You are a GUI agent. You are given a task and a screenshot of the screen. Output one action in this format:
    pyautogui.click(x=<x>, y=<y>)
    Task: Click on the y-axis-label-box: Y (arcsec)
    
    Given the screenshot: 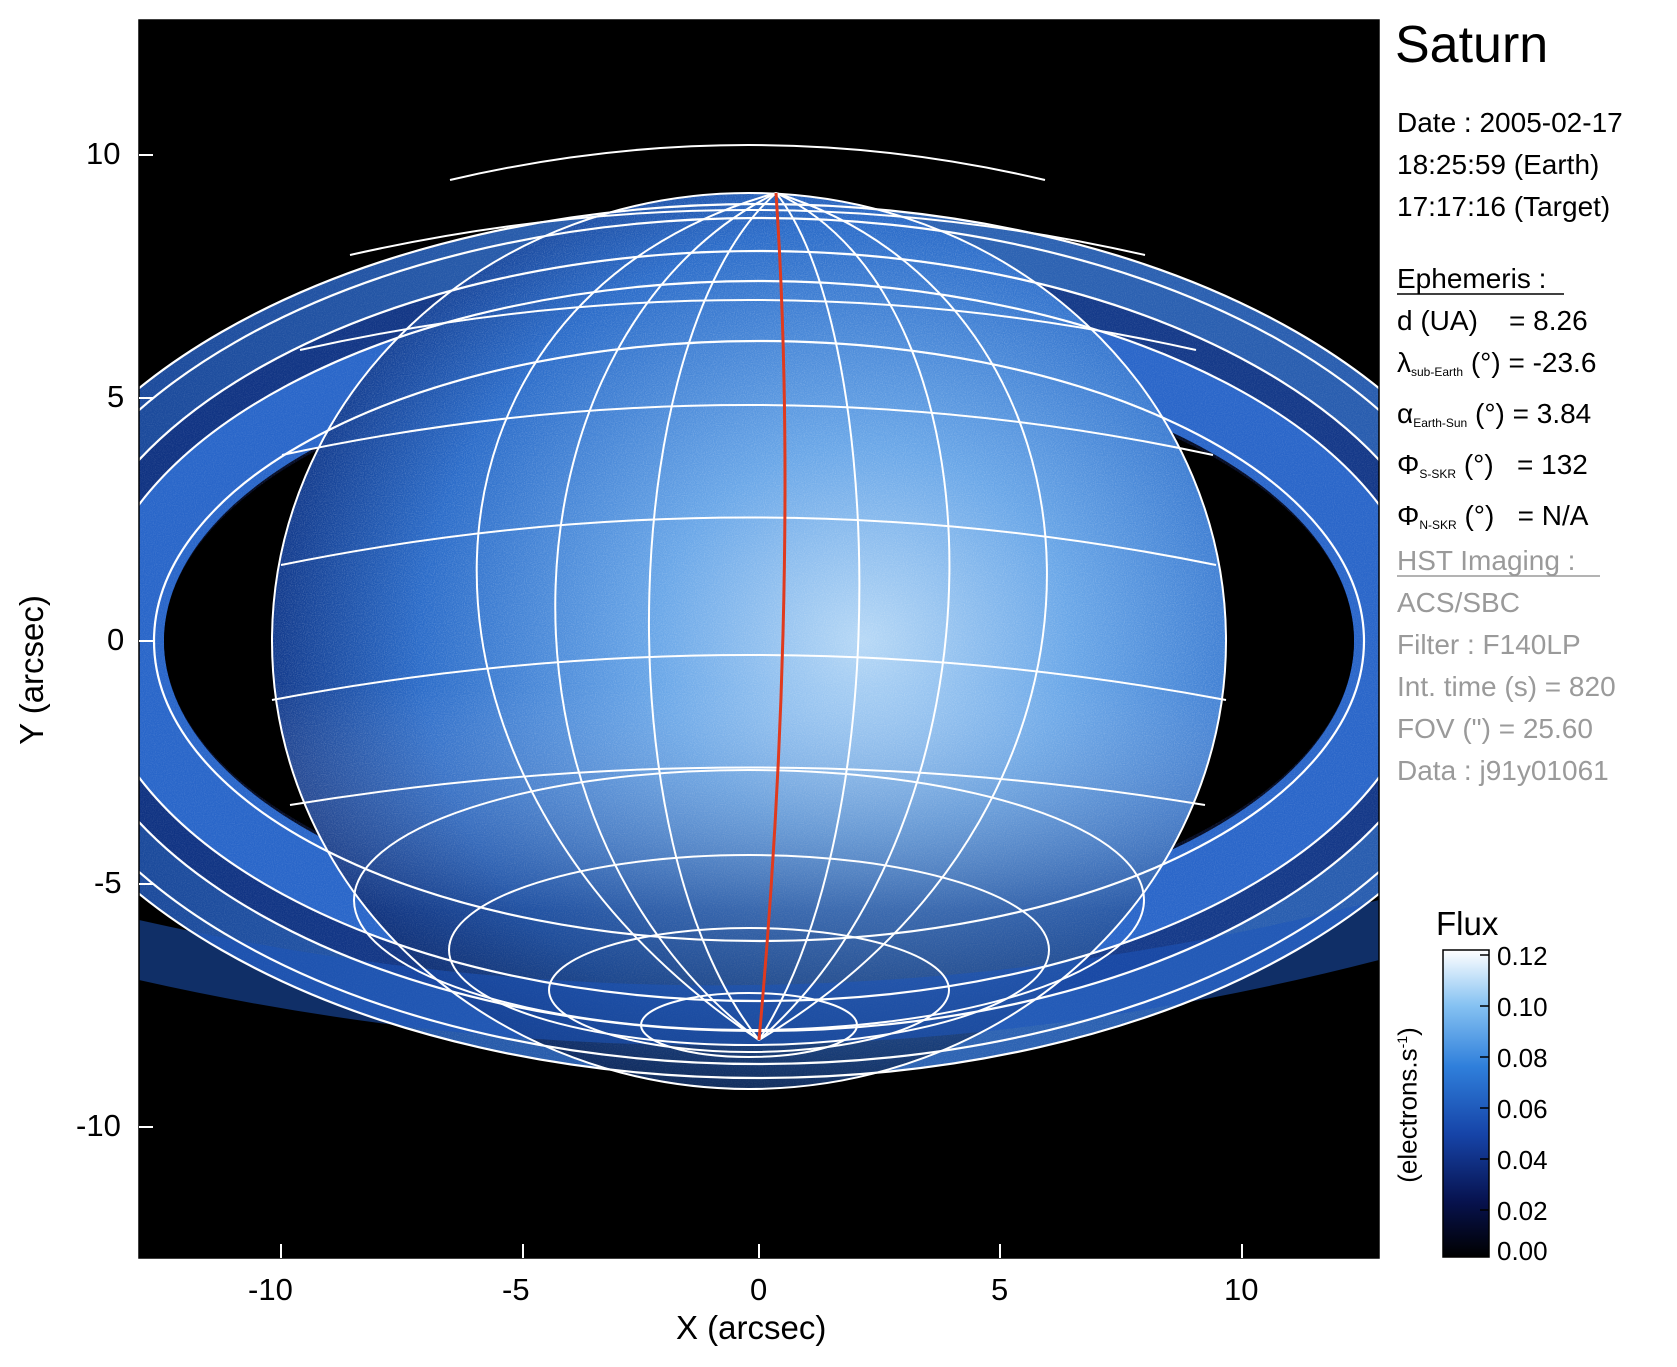 What is the action you would take?
    pyautogui.click(x=32, y=670)
    